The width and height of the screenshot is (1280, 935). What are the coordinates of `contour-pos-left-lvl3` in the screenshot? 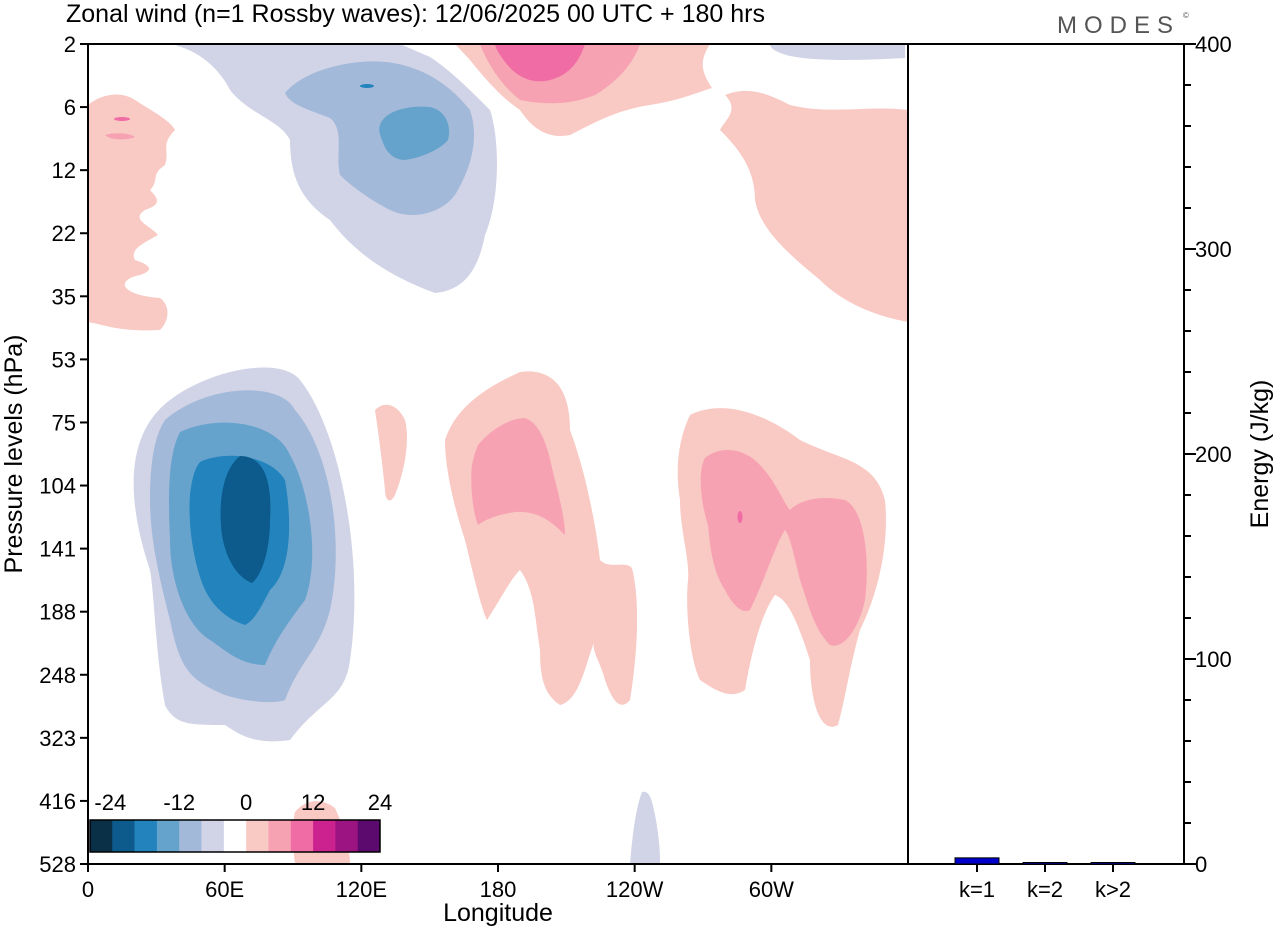 It's located at (122, 119).